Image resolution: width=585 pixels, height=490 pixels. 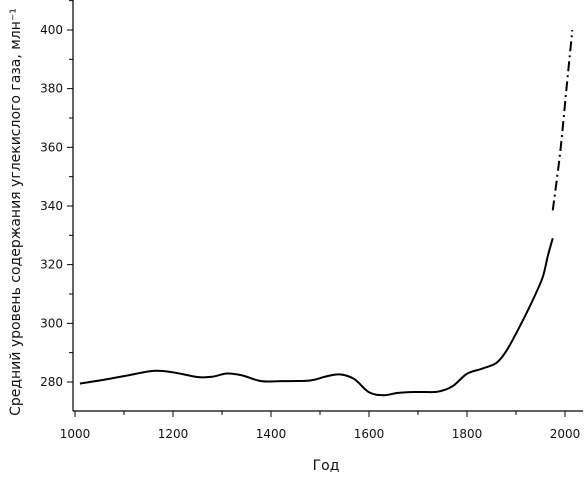 What do you see at coordinates (51, 206) in the screenshot?
I see `y-tick-label: 340` at bounding box center [51, 206].